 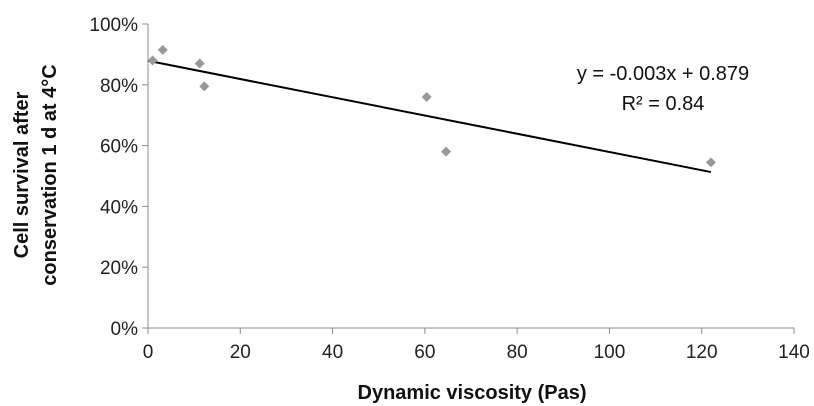 What do you see at coordinates (663, 104) in the screenshot?
I see `r-squared-label: R² = 0.84` at bounding box center [663, 104].